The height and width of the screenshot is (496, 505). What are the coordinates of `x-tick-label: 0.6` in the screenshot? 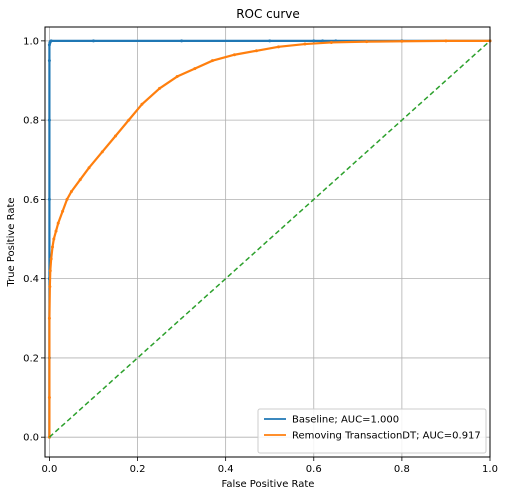 It's located at (314, 469).